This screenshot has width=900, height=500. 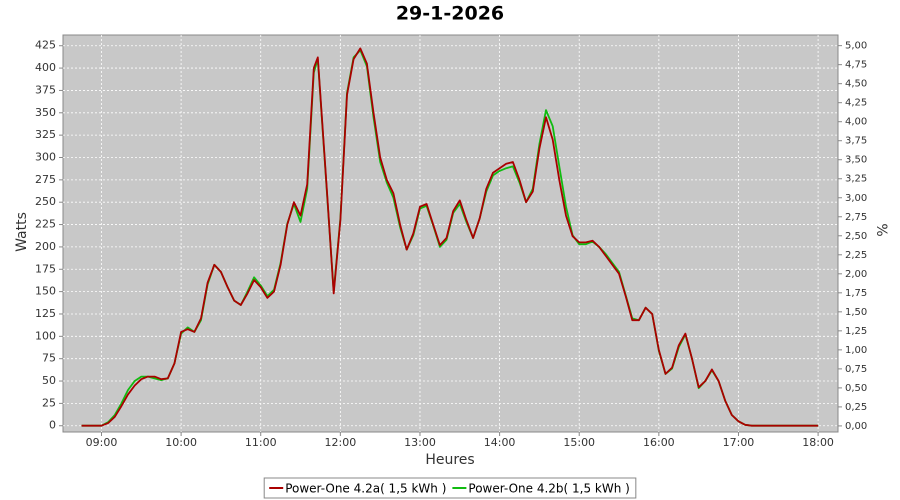 What do you see at coordinates (856, 84) in the screenshot?
I see `y2-tick-label: 4,50` at bounding box center [856, 84].